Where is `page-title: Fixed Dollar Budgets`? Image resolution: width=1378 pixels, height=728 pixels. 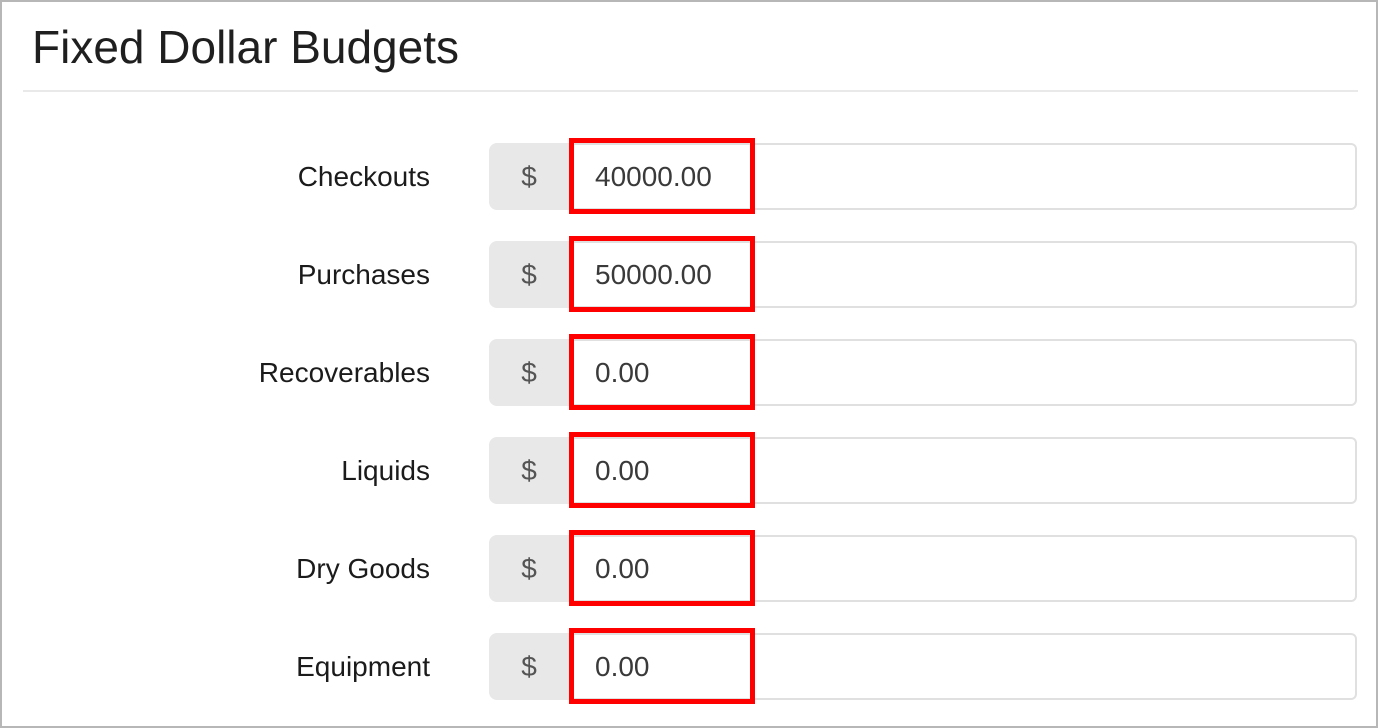
page-title: Fixed Dollar Budgets is located at coordinates (245, 47).